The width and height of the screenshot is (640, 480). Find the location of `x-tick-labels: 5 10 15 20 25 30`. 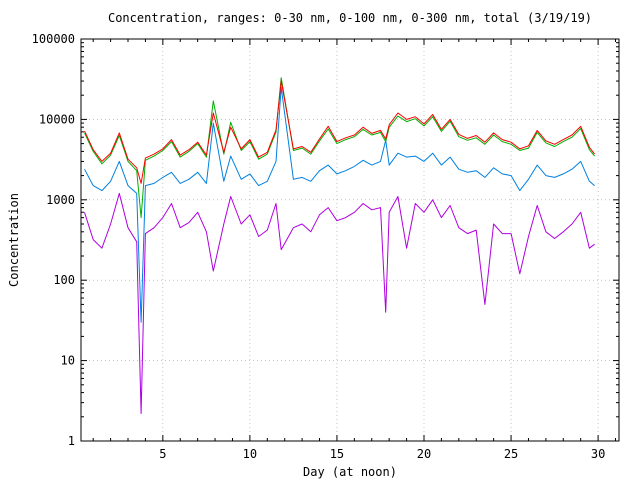

x-tick-labels: 5 10 15 20 25 30 is located at coordinates (382, 454).